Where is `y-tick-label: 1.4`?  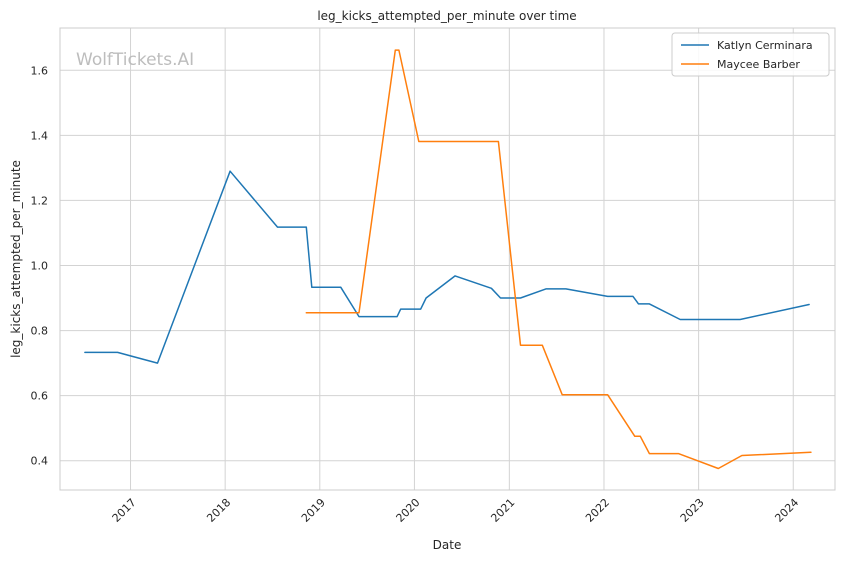 y-tick-label: 1.4 is located at coordinates (40, 135).